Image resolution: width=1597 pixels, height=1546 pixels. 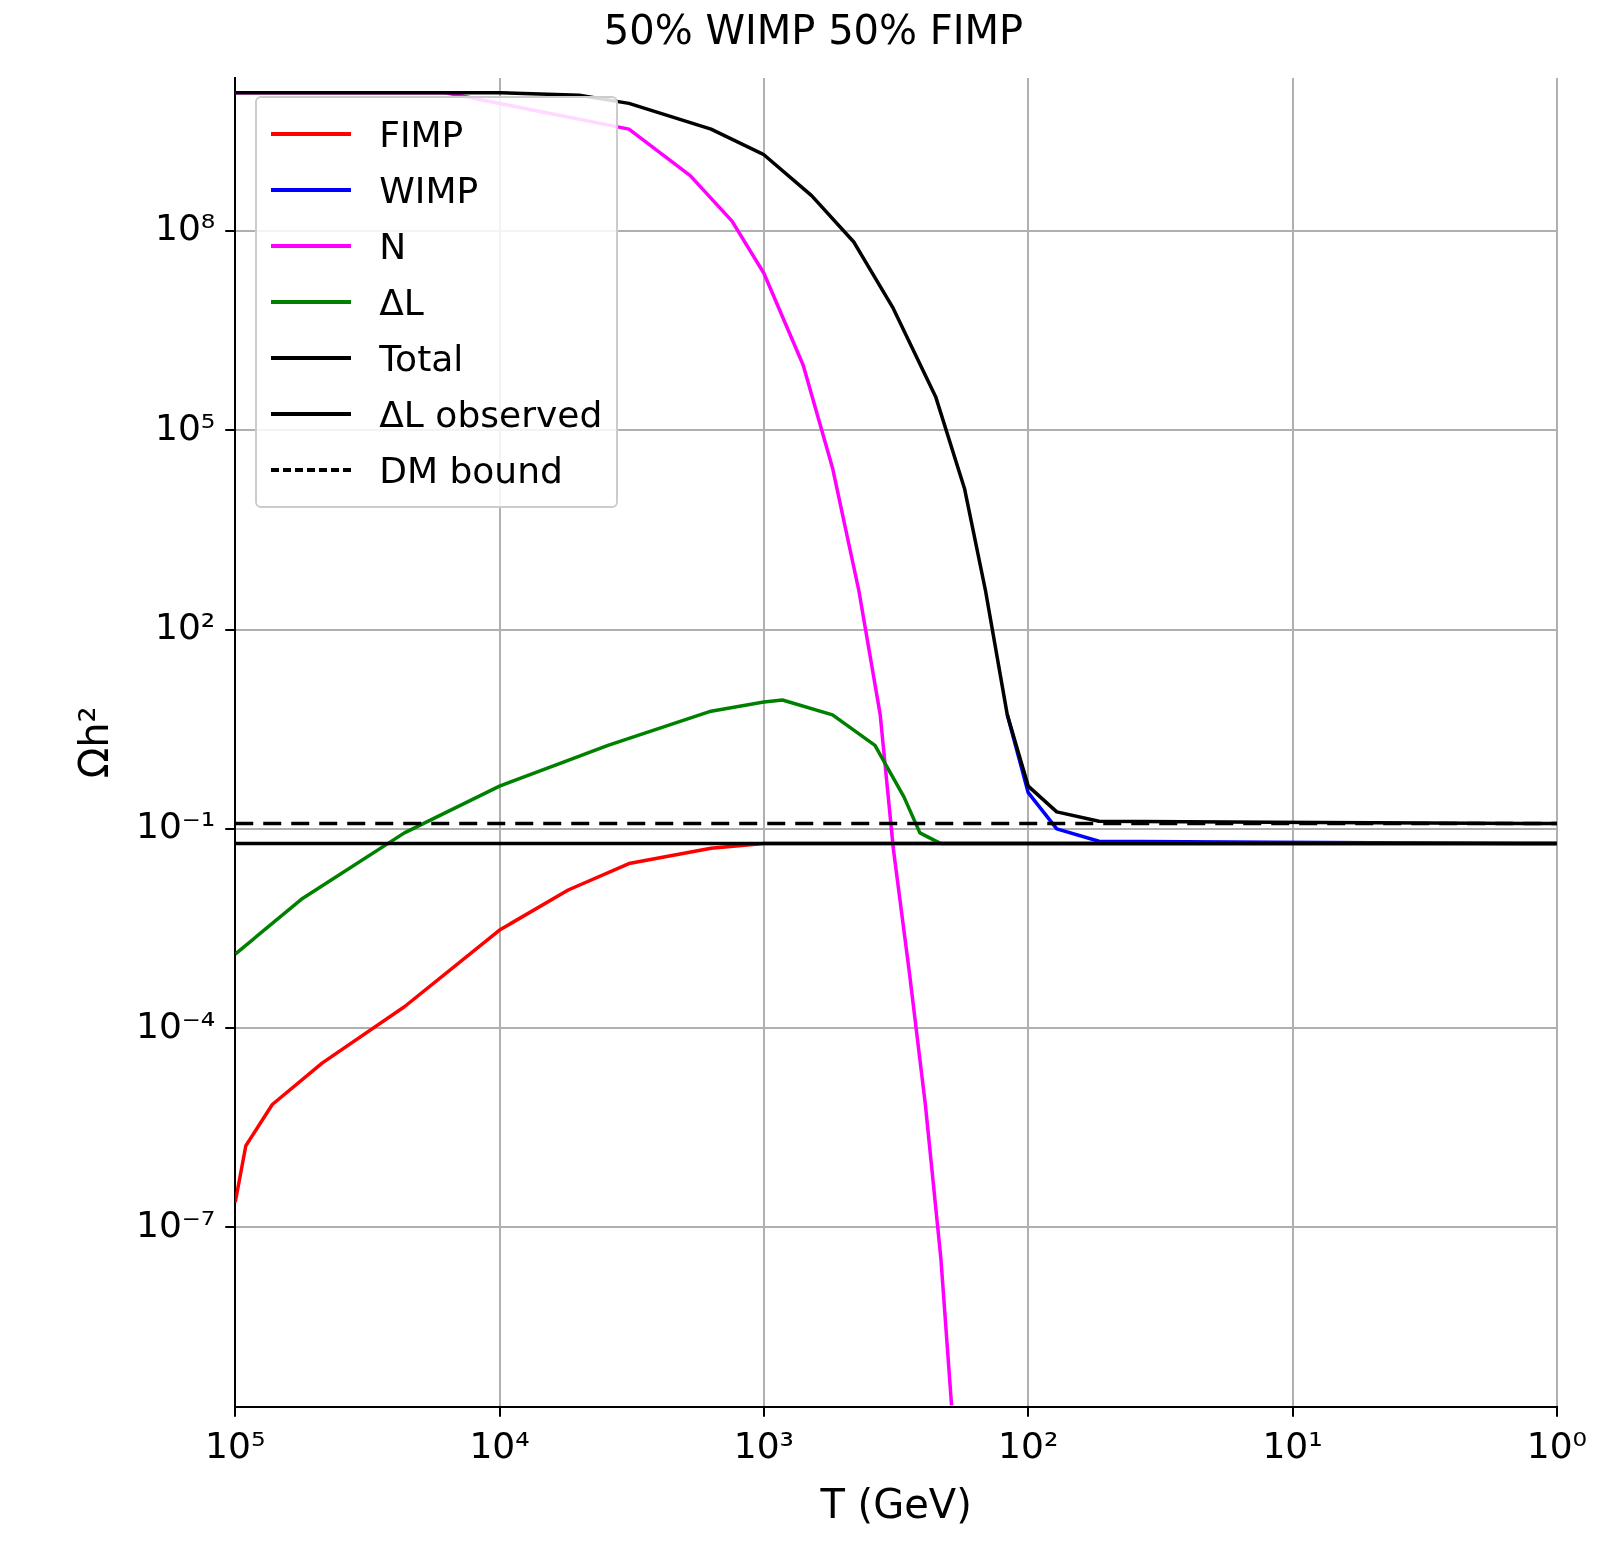 I want to click on legend-label: Total, so click(x=421, y=358).